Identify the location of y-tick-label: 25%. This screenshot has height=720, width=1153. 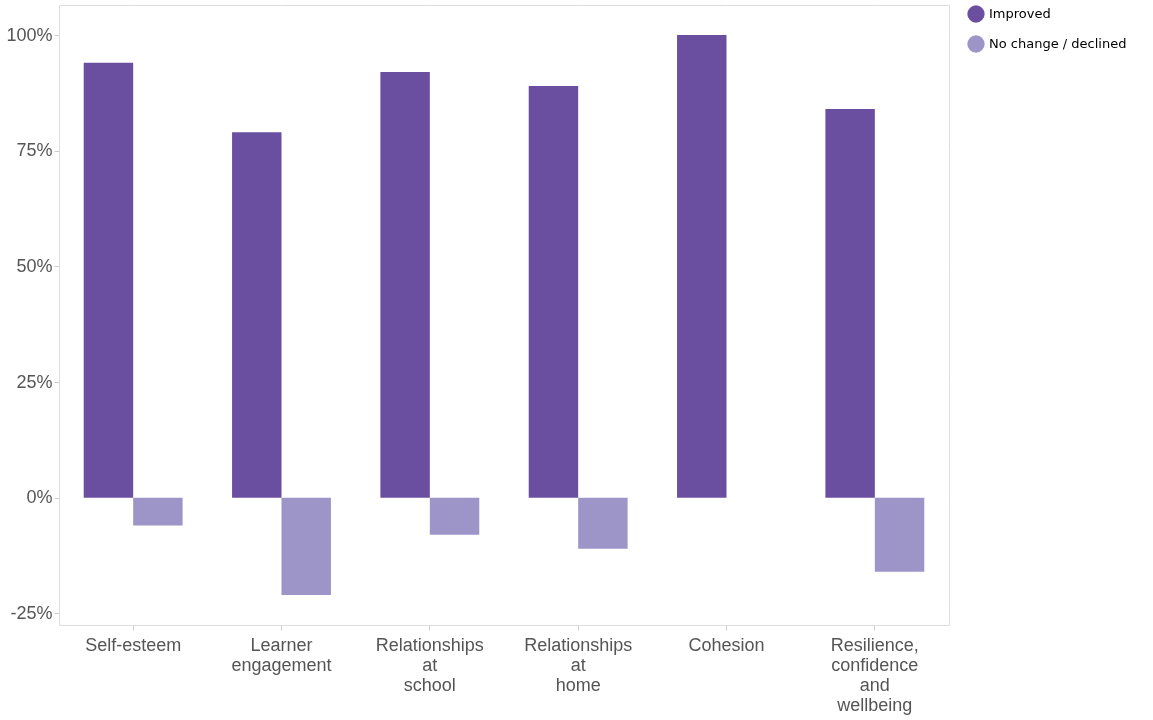
(34, 381).